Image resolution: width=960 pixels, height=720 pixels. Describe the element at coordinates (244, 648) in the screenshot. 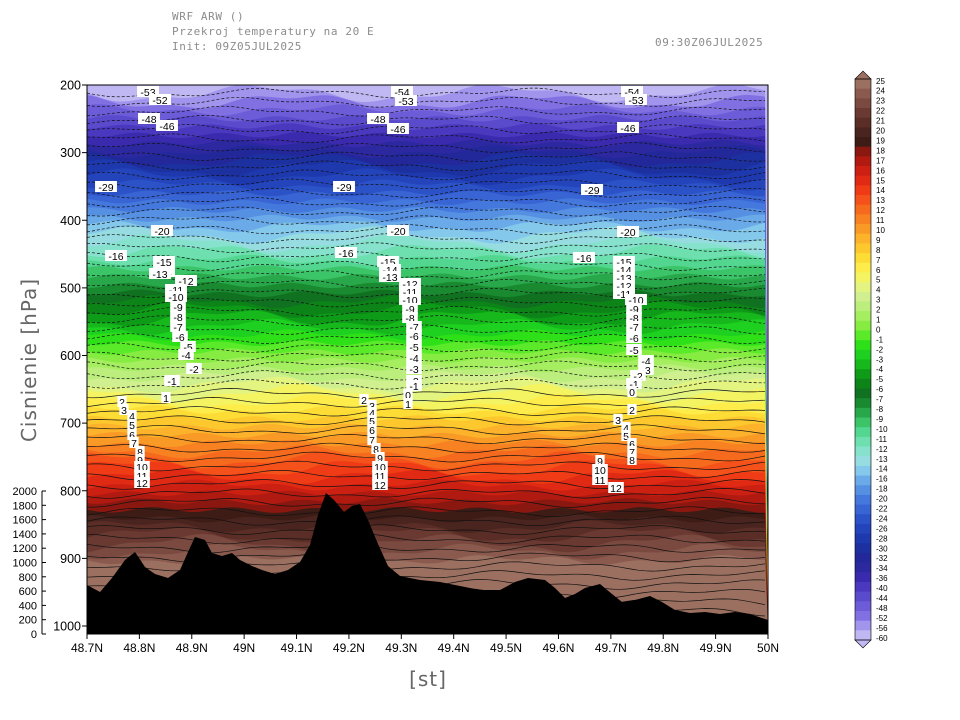

I see `x-tick-label: 49N` at that location.